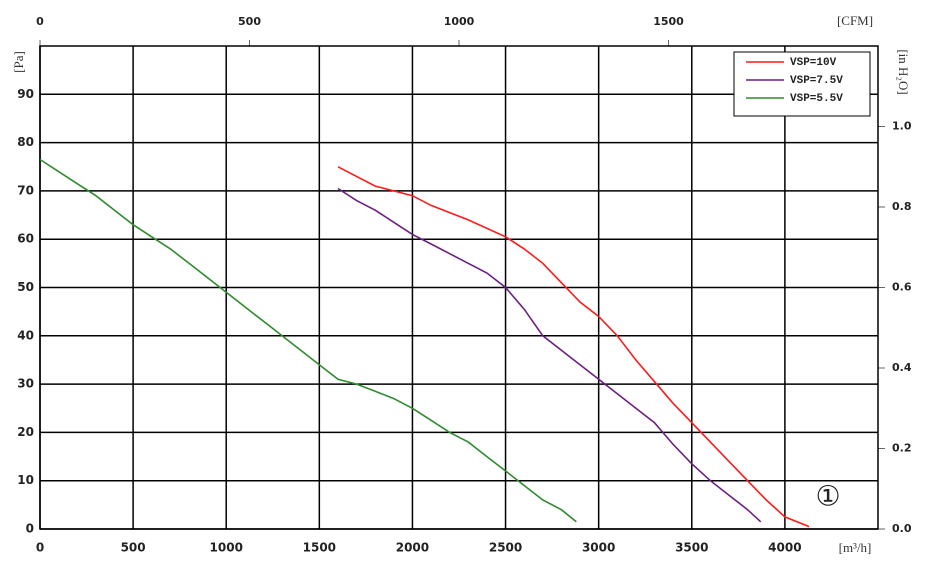 The height and width of the screenshot is (583, 940). I want to click on x2-tick-label: 0, so click(40, 21).